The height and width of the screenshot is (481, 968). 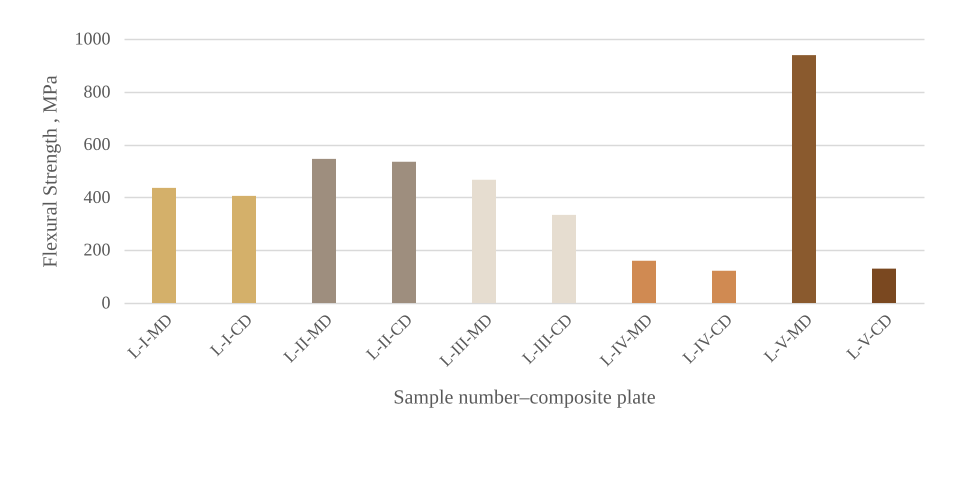 I want to click on y-tick-label: 800, so click(x=97, y=91).